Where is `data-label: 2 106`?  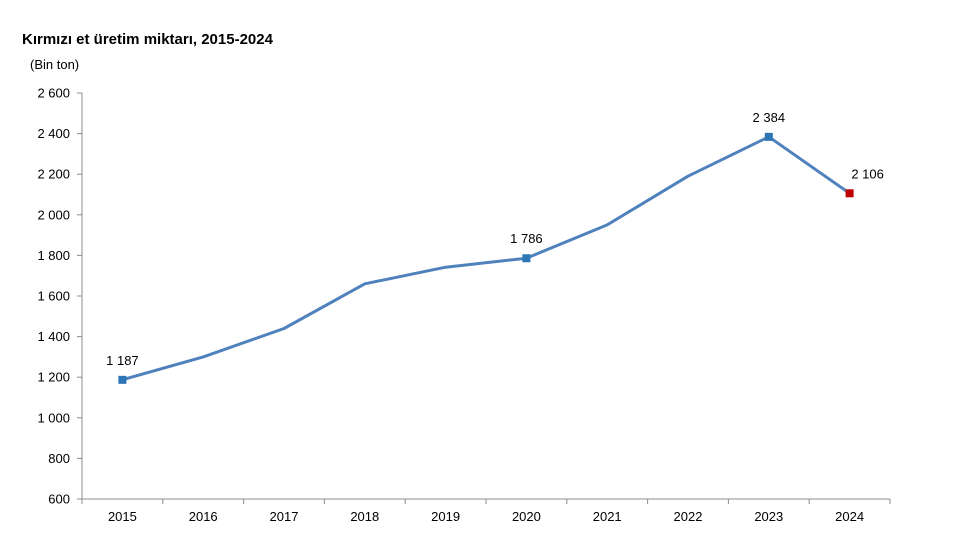 data-label: 2 106 is located at coordinates (867, 173).